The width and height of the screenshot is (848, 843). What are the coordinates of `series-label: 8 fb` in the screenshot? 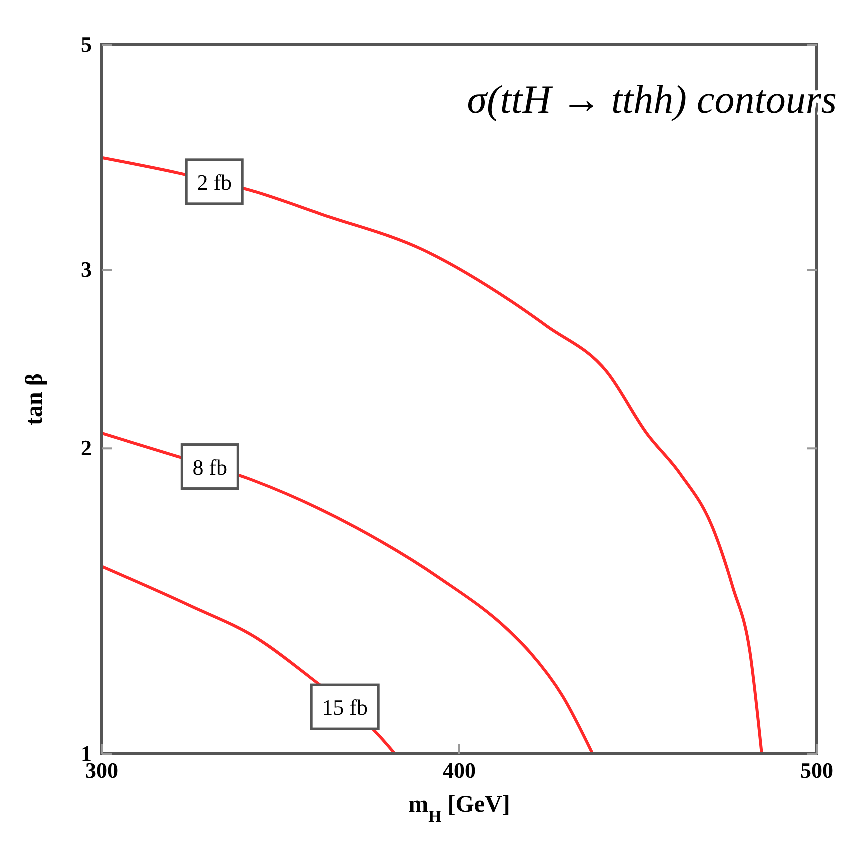 It's located at (210, 467).